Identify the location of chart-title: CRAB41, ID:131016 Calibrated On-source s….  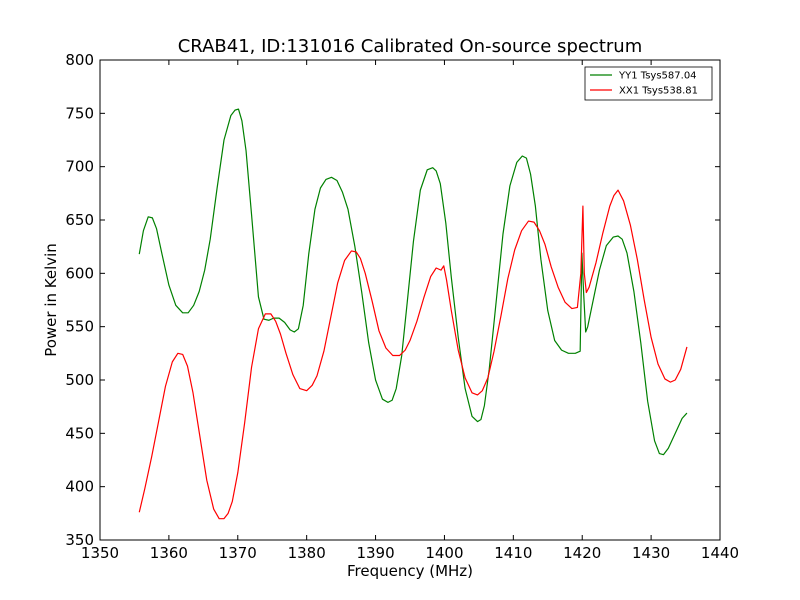
(410, 46).